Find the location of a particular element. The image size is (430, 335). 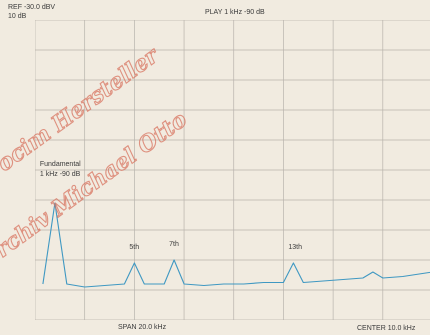

span-label: SPAN 20.0 kHz is located at coordinates (142, 327).